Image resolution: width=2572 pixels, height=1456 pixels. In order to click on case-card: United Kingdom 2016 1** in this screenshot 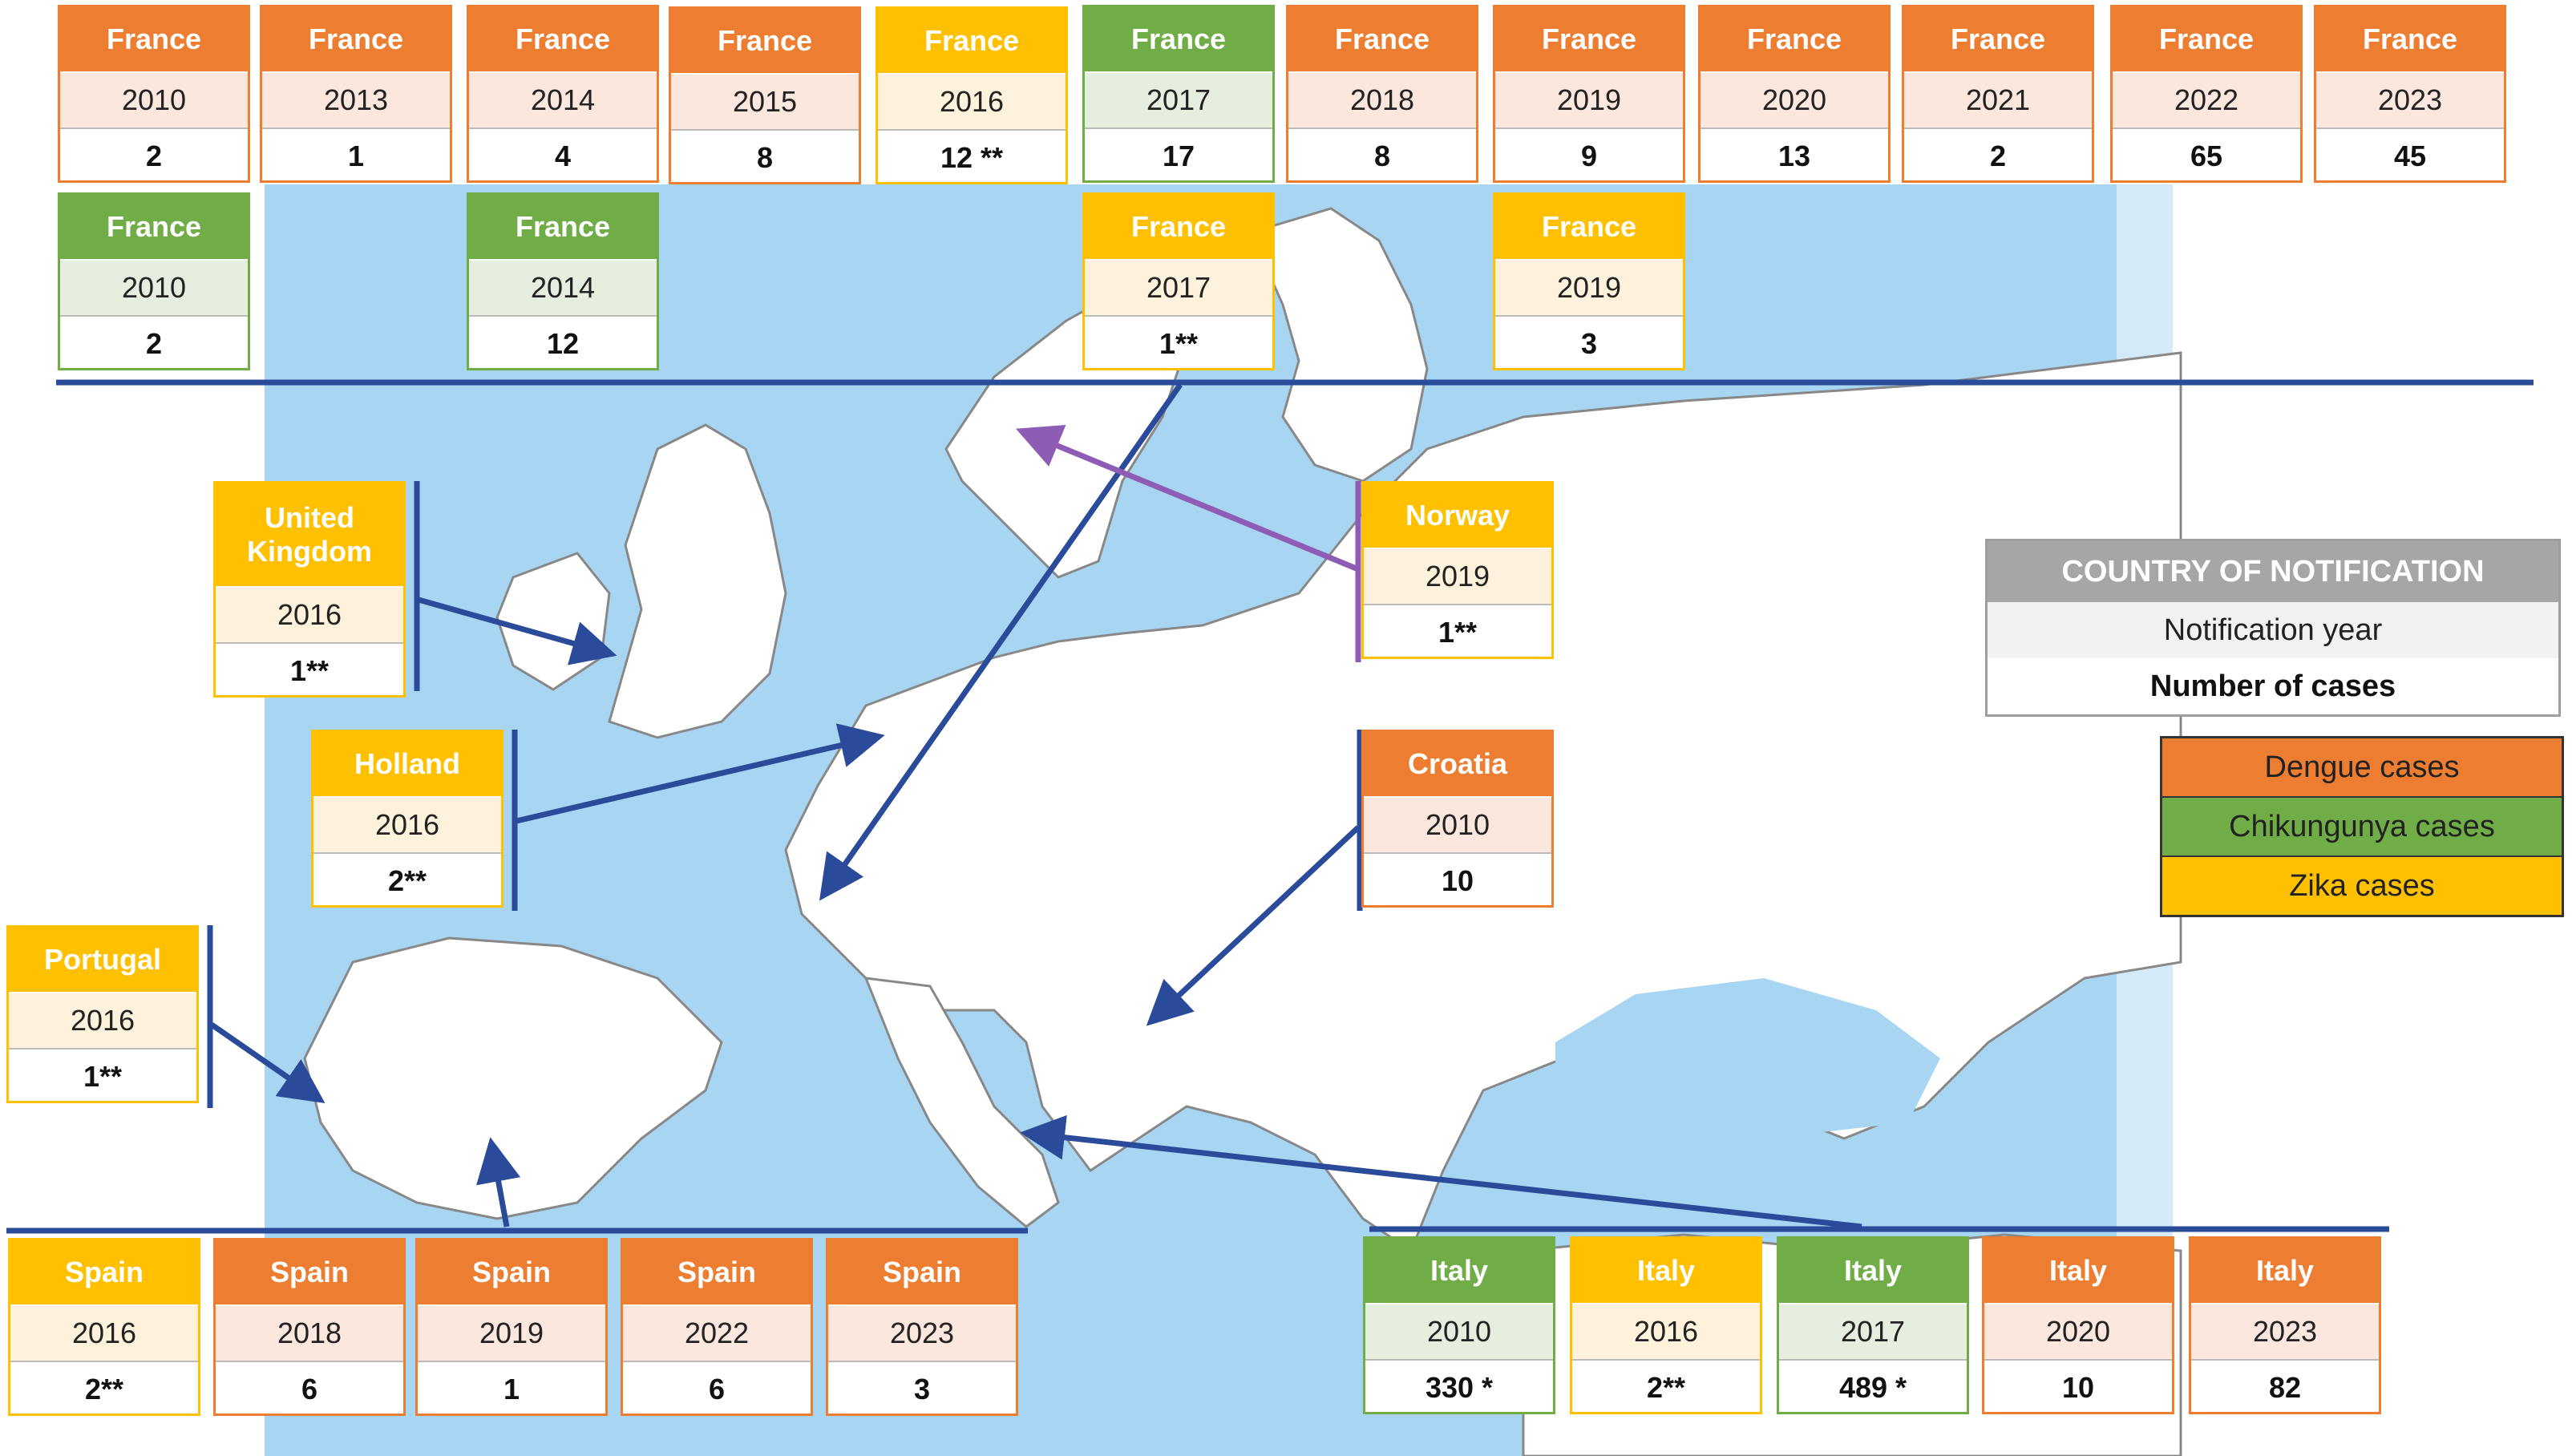, I will do `click(309, 589)`.